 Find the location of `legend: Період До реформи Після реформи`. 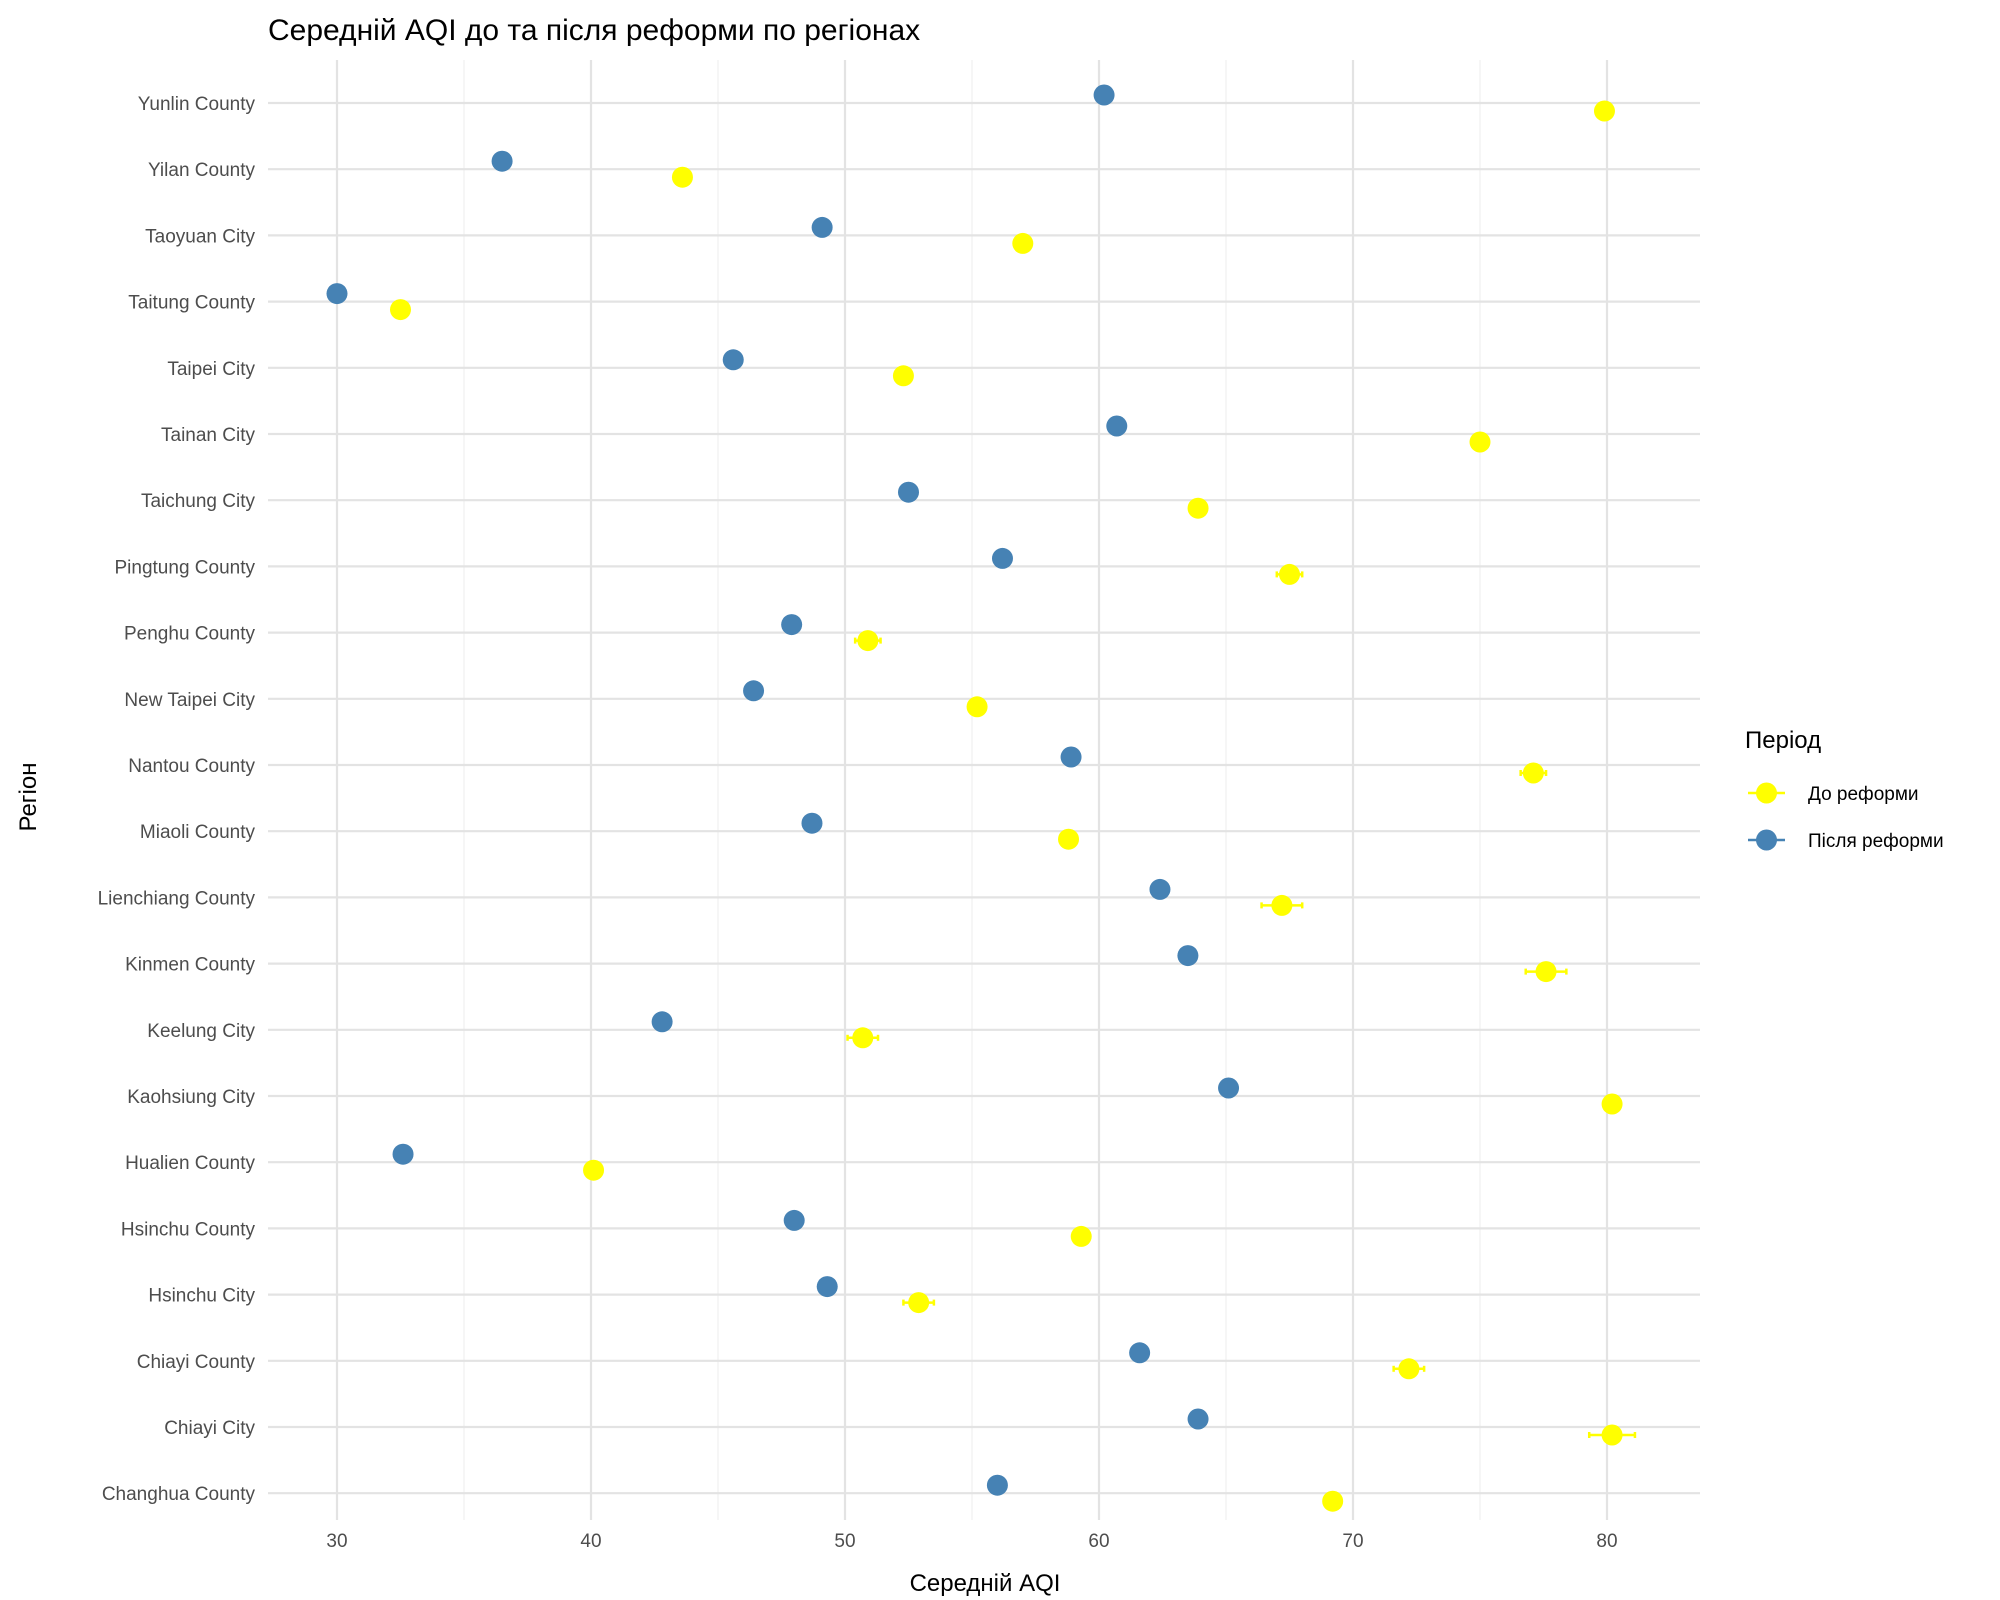

legend: Період До реформи Після реформи is located at coordinates (1844, 789).